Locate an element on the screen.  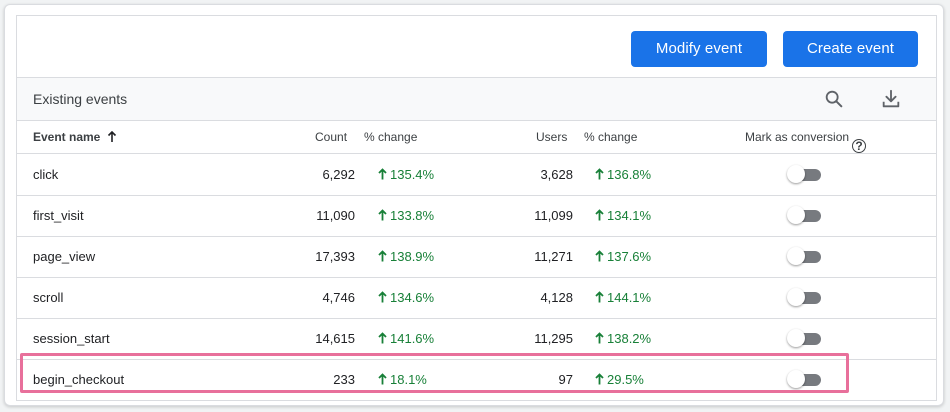
section-title: Existing events is located at coordinates (80, 99).